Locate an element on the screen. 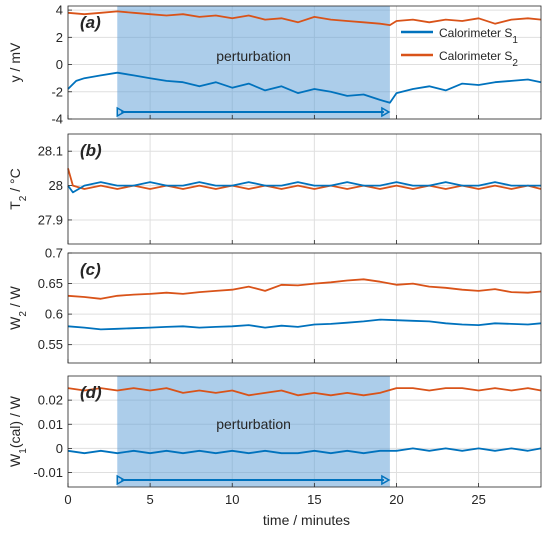  y-tick-label: -4 is located at coordinates (57, 119).